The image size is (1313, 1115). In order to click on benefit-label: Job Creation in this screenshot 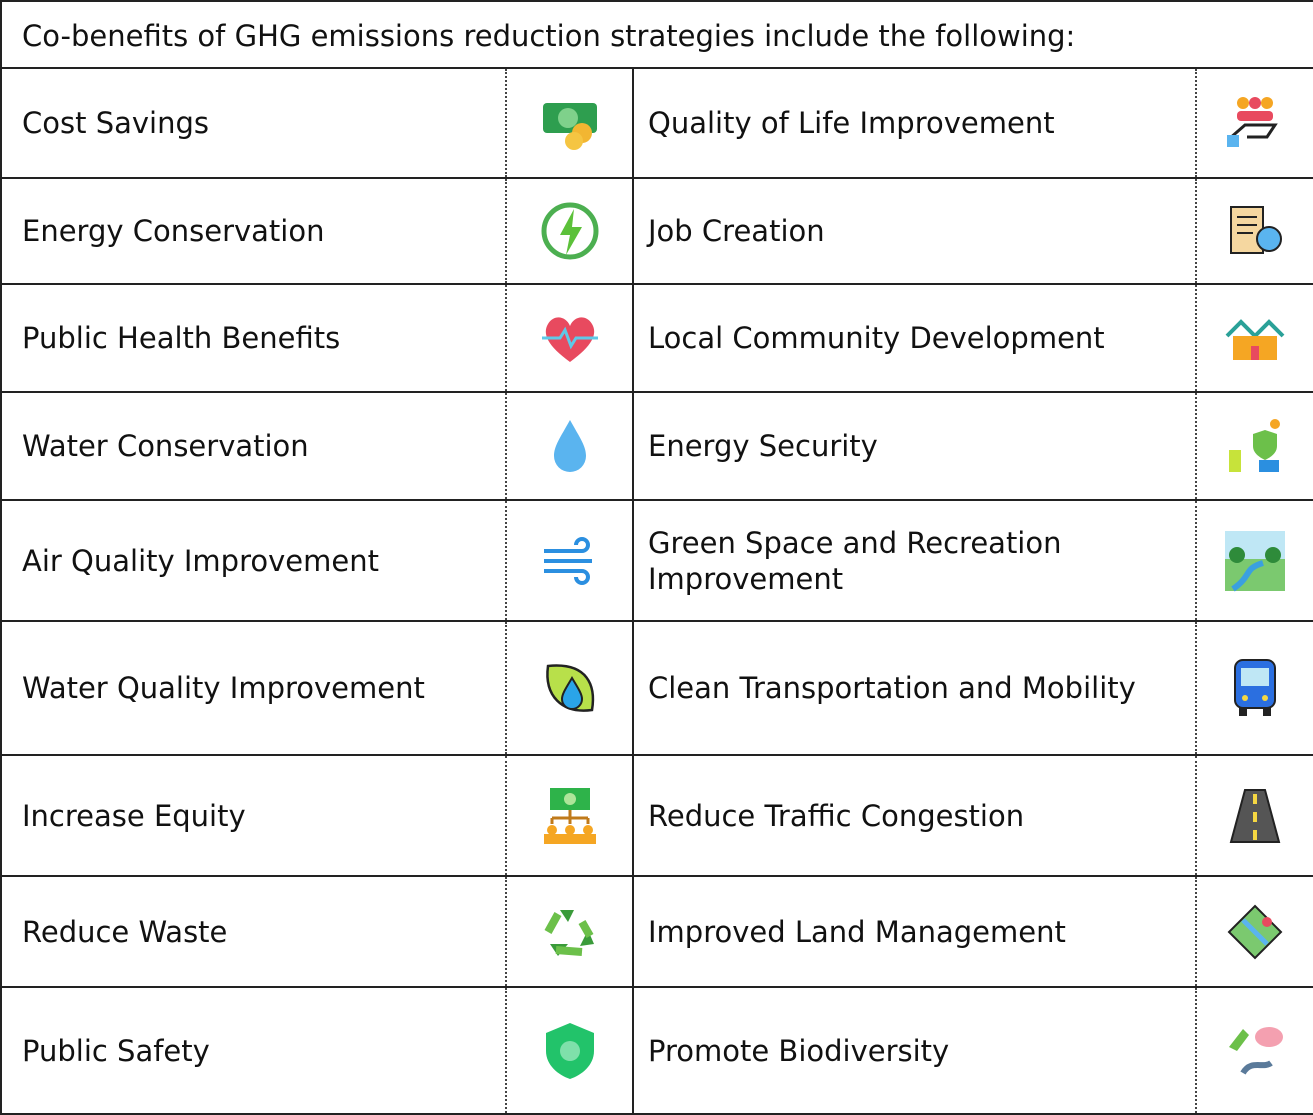, I will do `click(914, 231)`.